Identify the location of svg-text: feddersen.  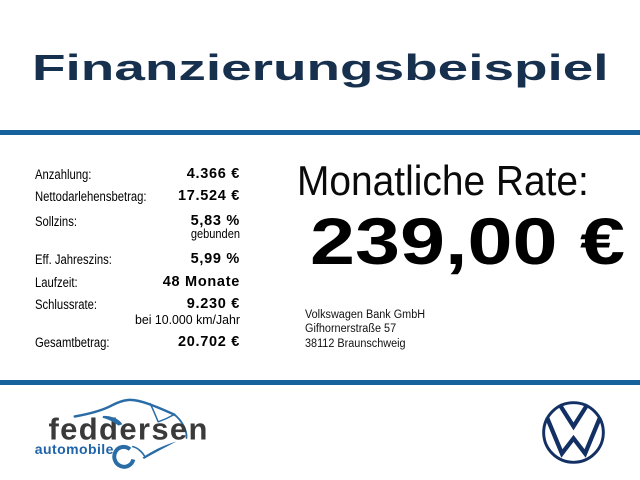
(129, 428).